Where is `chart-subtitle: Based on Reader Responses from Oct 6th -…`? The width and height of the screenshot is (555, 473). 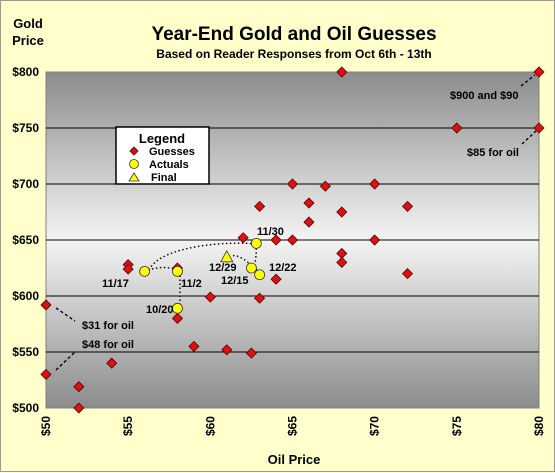
chart-subtitle: Based on Reader Responses from Oct 6th -… is located at coordinates (293, 54).